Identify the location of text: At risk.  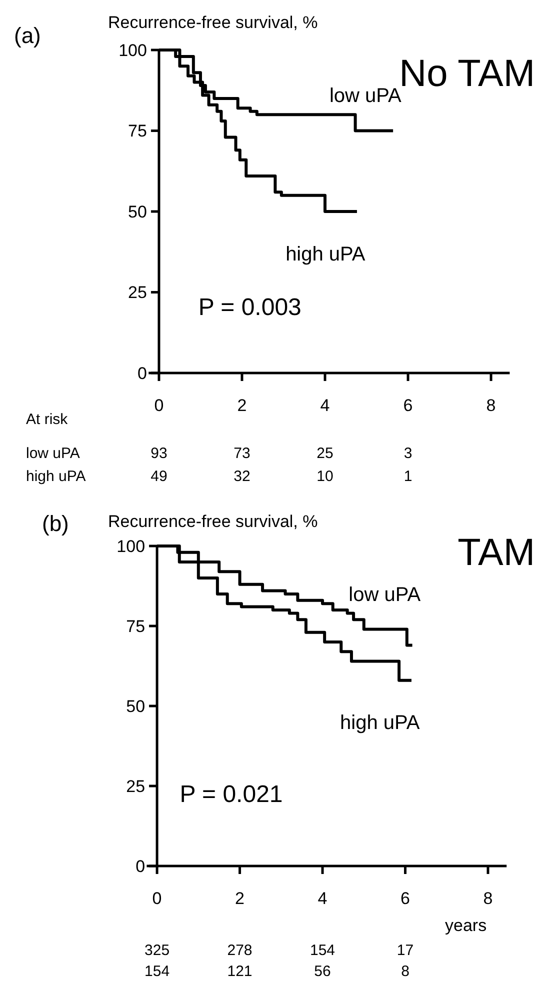
(47, 419).